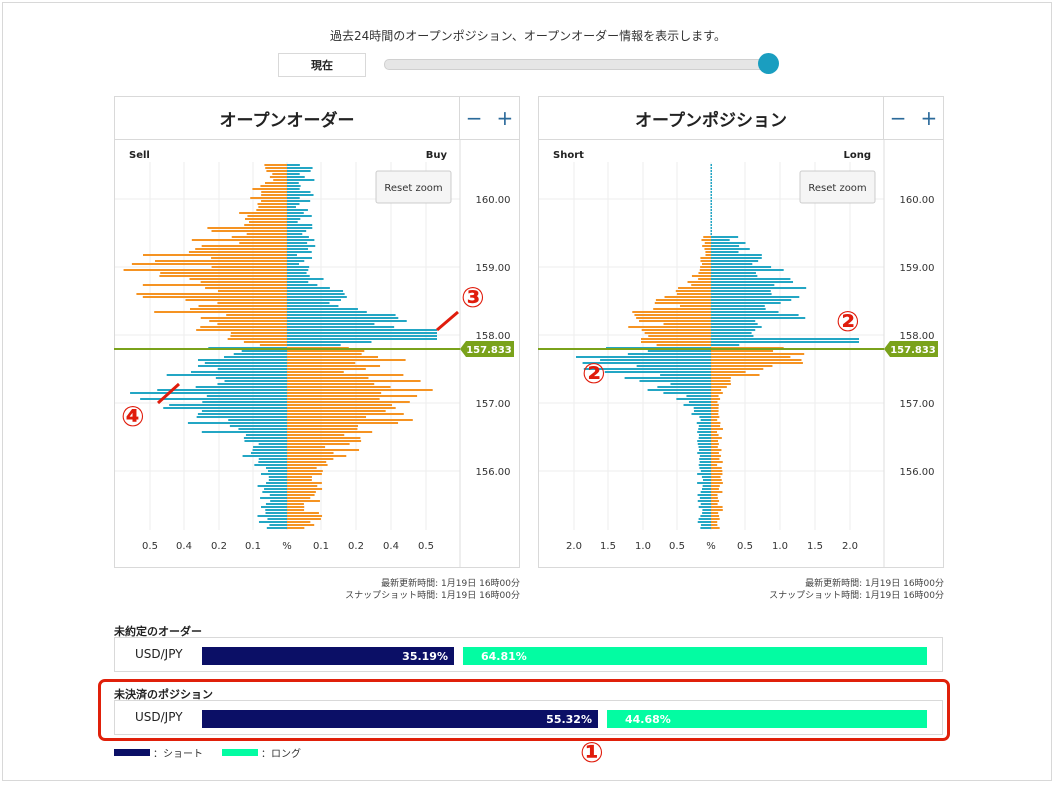 The height and width of the screenshot is (785, 1056). What do you see at coordinates (504, 656) in the screenshot?
I see `long-ratio-text: 64.81%` at bounding box center [504, 656].